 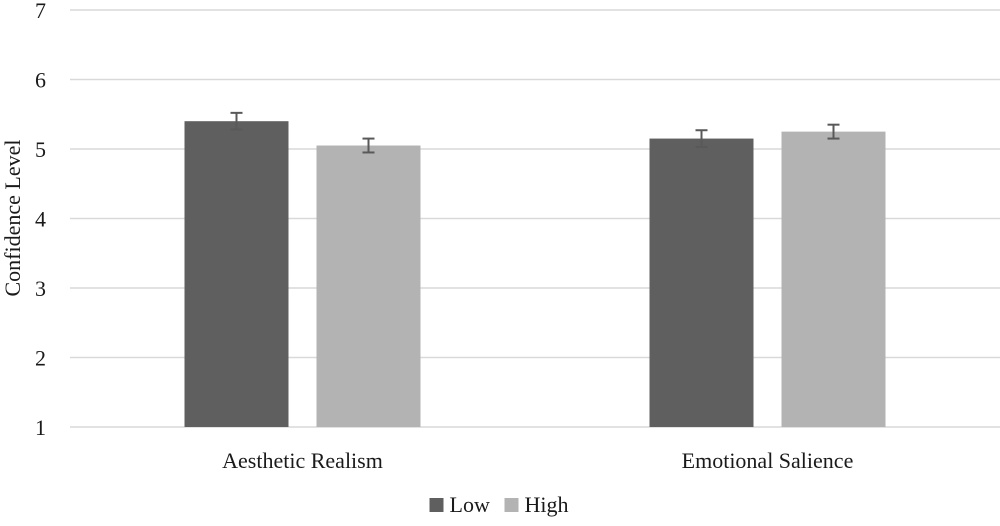 I want to click on y-tick-label: 4, so click(x=40, y=219).